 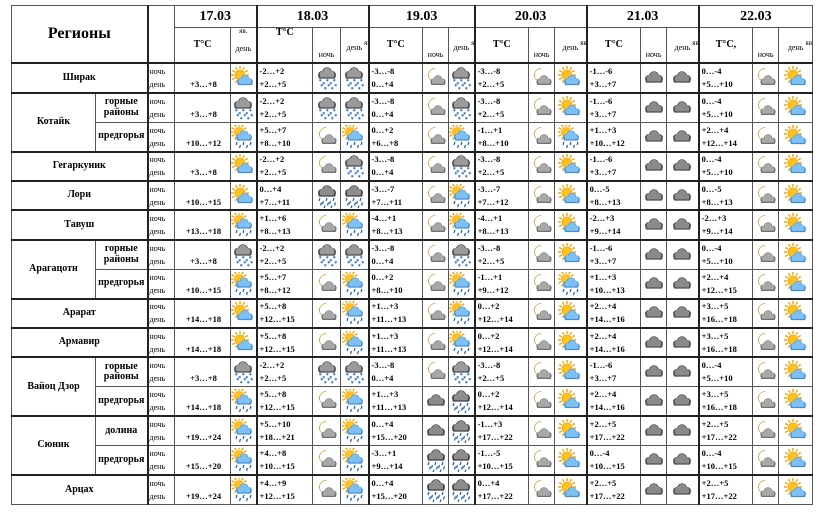 What do you see at coordinates (603, 172) in the screenshot?
I see `day-temperature: +3…+7` at bounding box center [603, 172].